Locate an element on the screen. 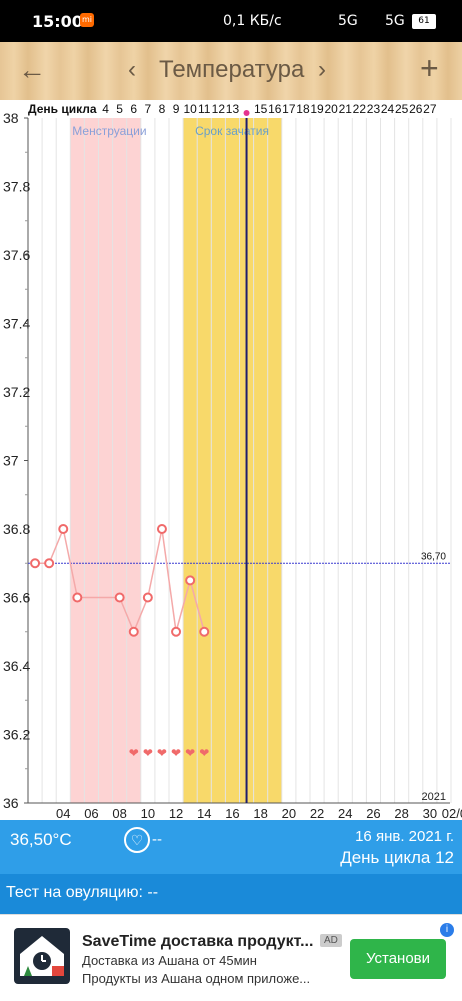 The image size is (462, 1001). cycle-day-tick: 21 is located at coordinates (346, 109).